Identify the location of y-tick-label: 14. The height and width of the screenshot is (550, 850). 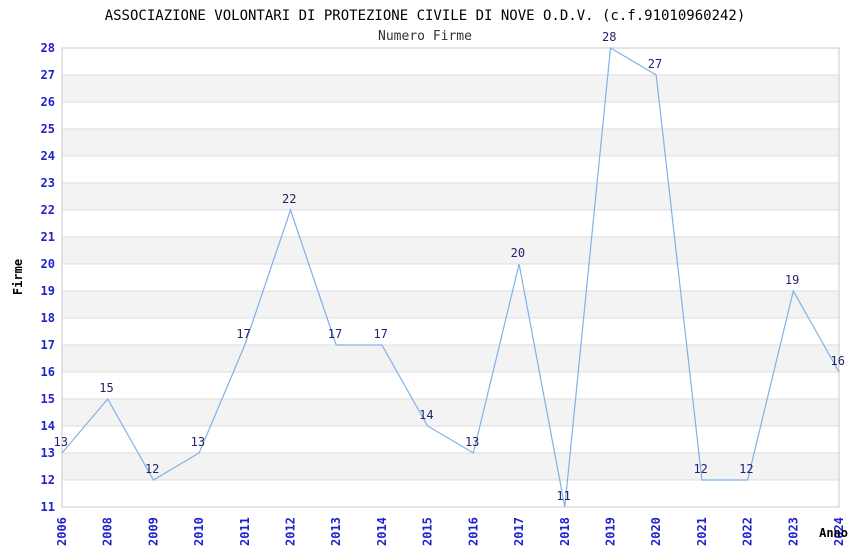
(48, 426).